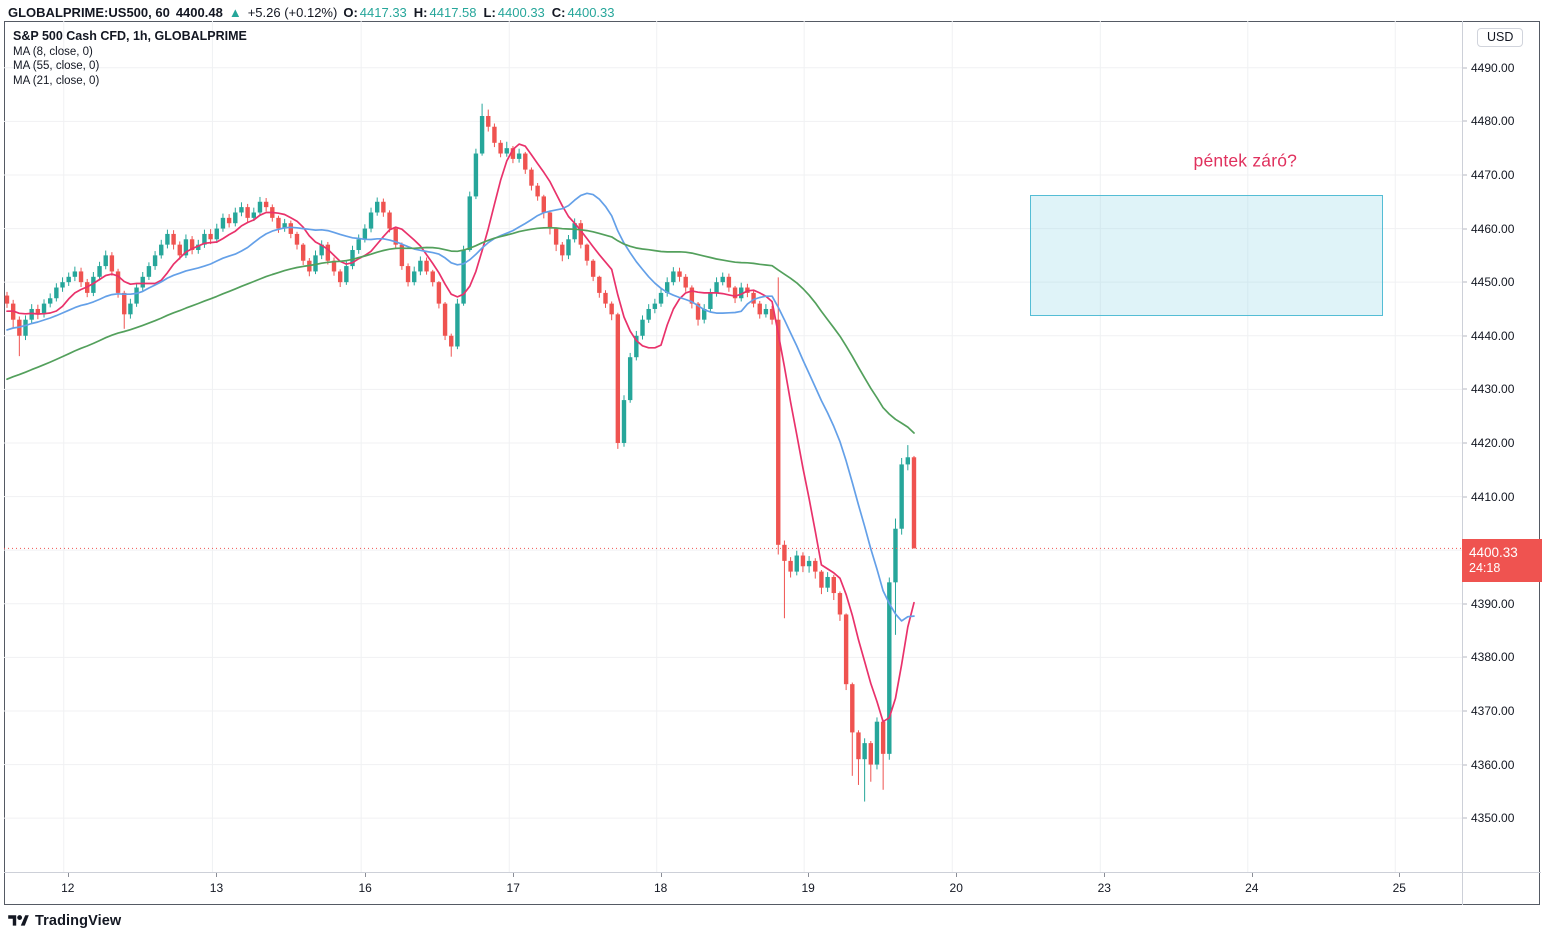  I want to click on tradingview-logo-icon, so click(18, 920).